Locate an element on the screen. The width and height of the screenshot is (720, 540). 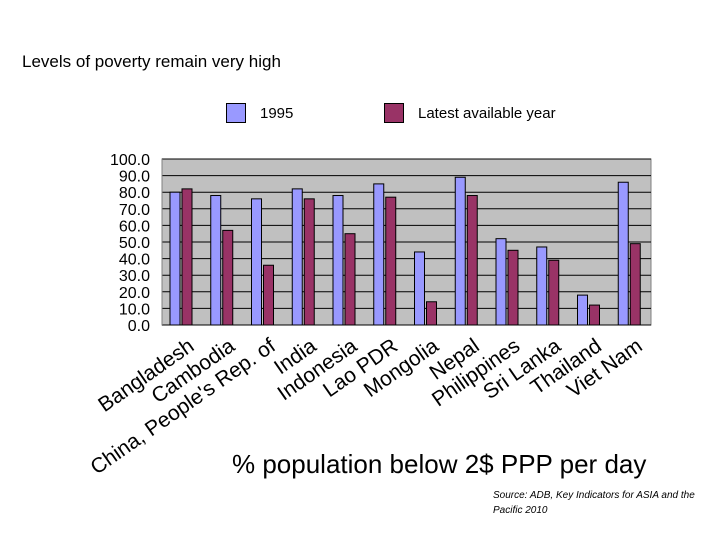
legend-swatch-latest is located at coordinates (394, 113).